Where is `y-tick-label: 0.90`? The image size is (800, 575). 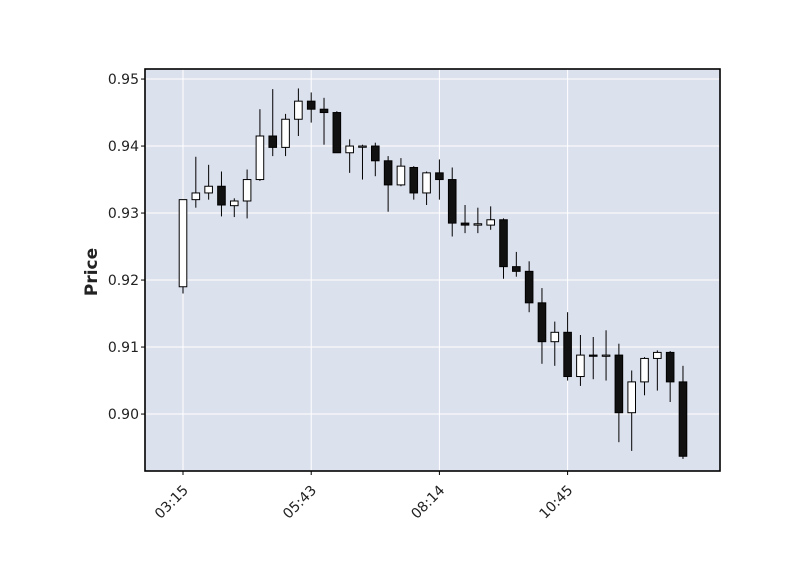
y-tick-label: 0.90 is located at coordinates (123, 415).